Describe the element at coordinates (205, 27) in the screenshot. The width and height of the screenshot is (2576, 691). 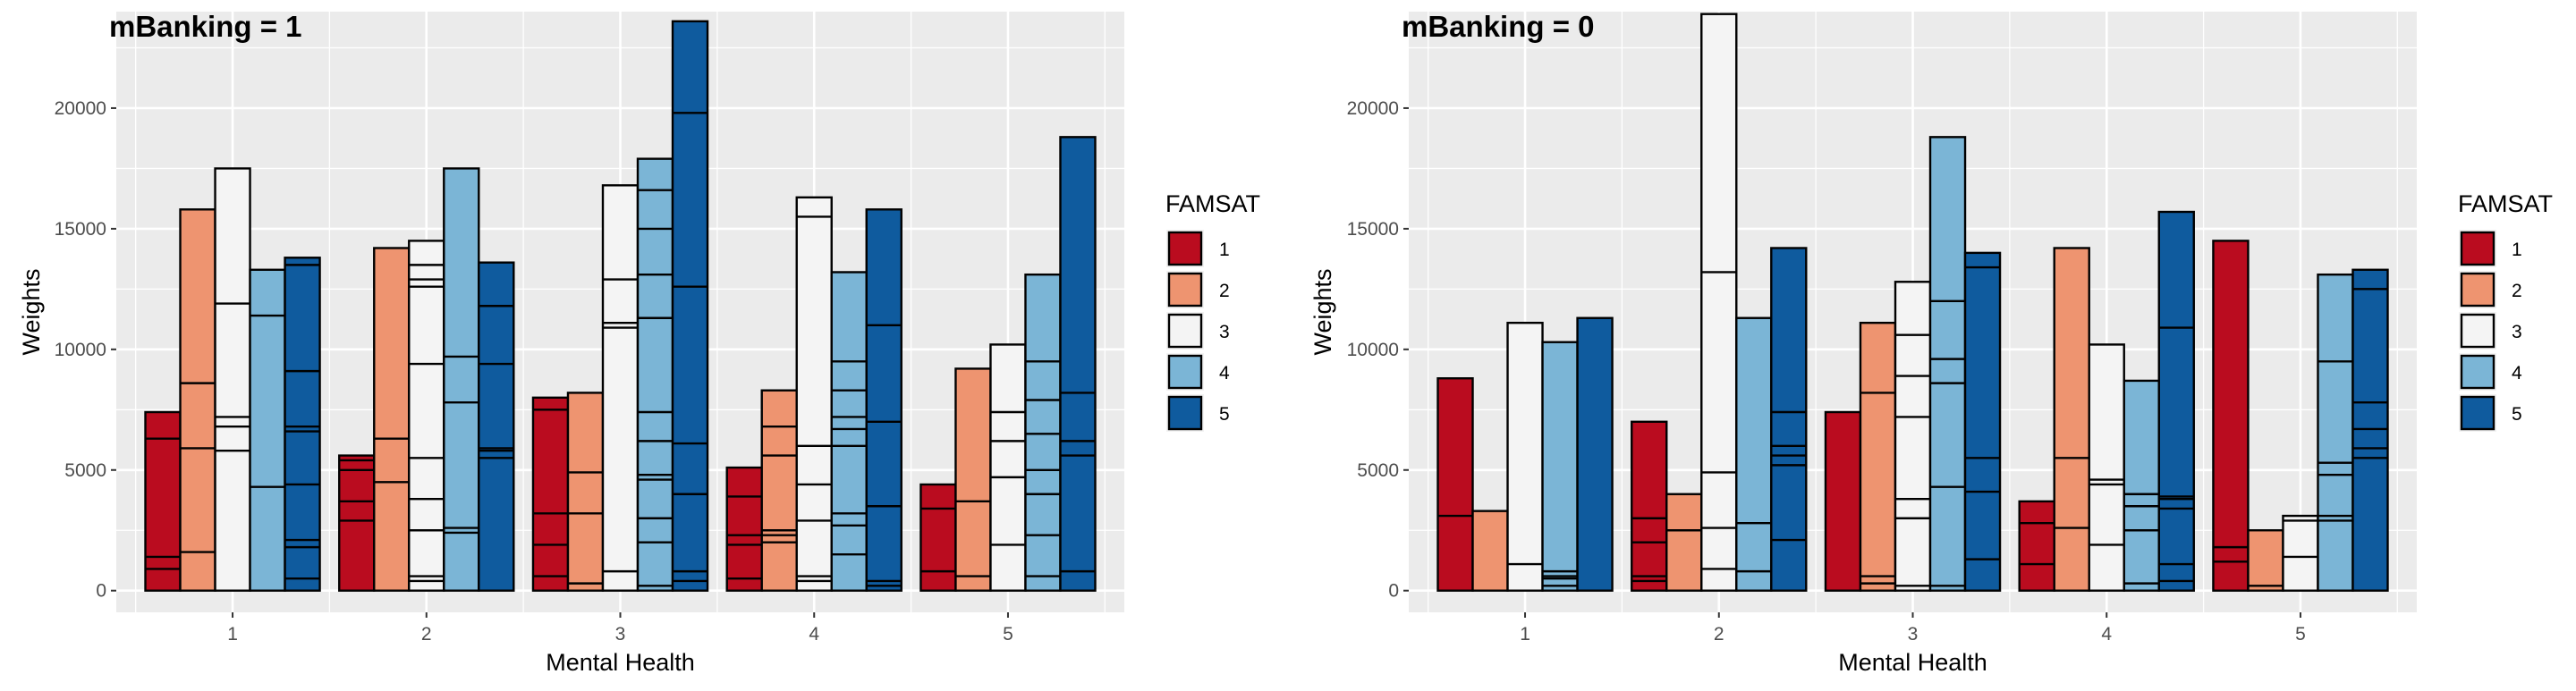
I see `chart-title: mBanking = 1` at that location.